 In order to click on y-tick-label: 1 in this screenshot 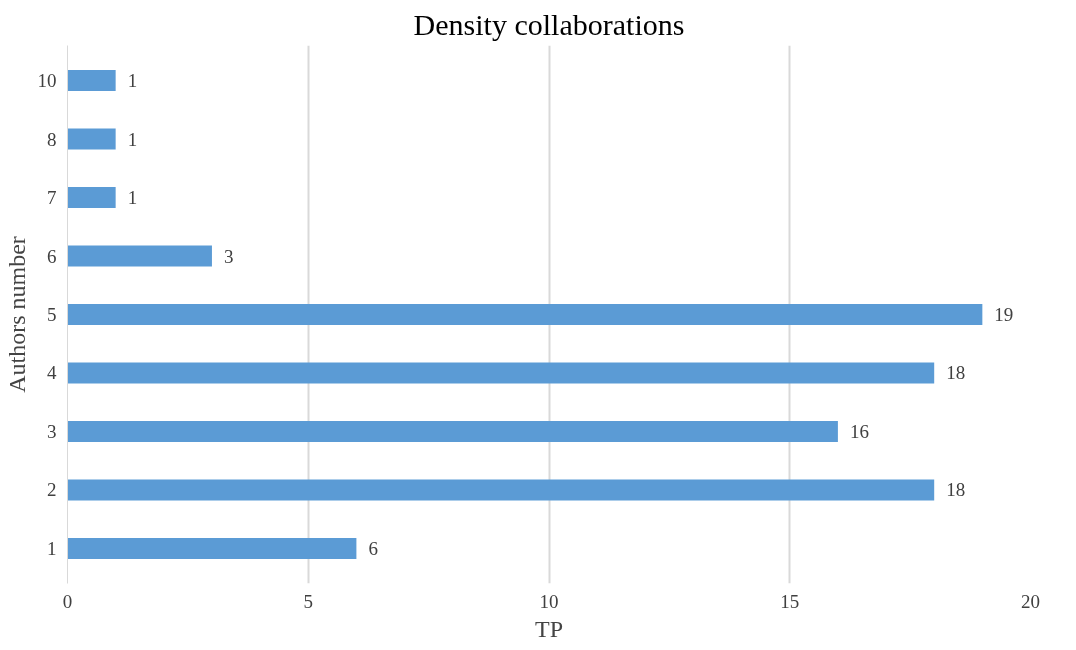, I will do `click(52, 548)`.